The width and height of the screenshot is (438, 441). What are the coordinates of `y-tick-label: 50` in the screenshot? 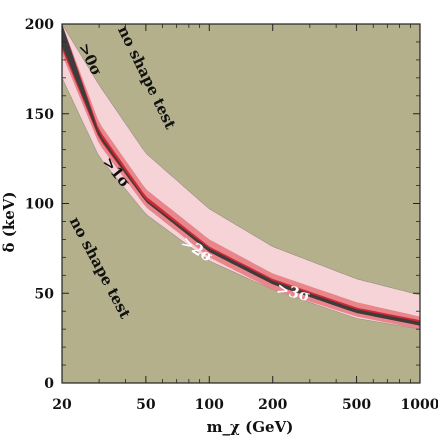 It's located at (45, 294).